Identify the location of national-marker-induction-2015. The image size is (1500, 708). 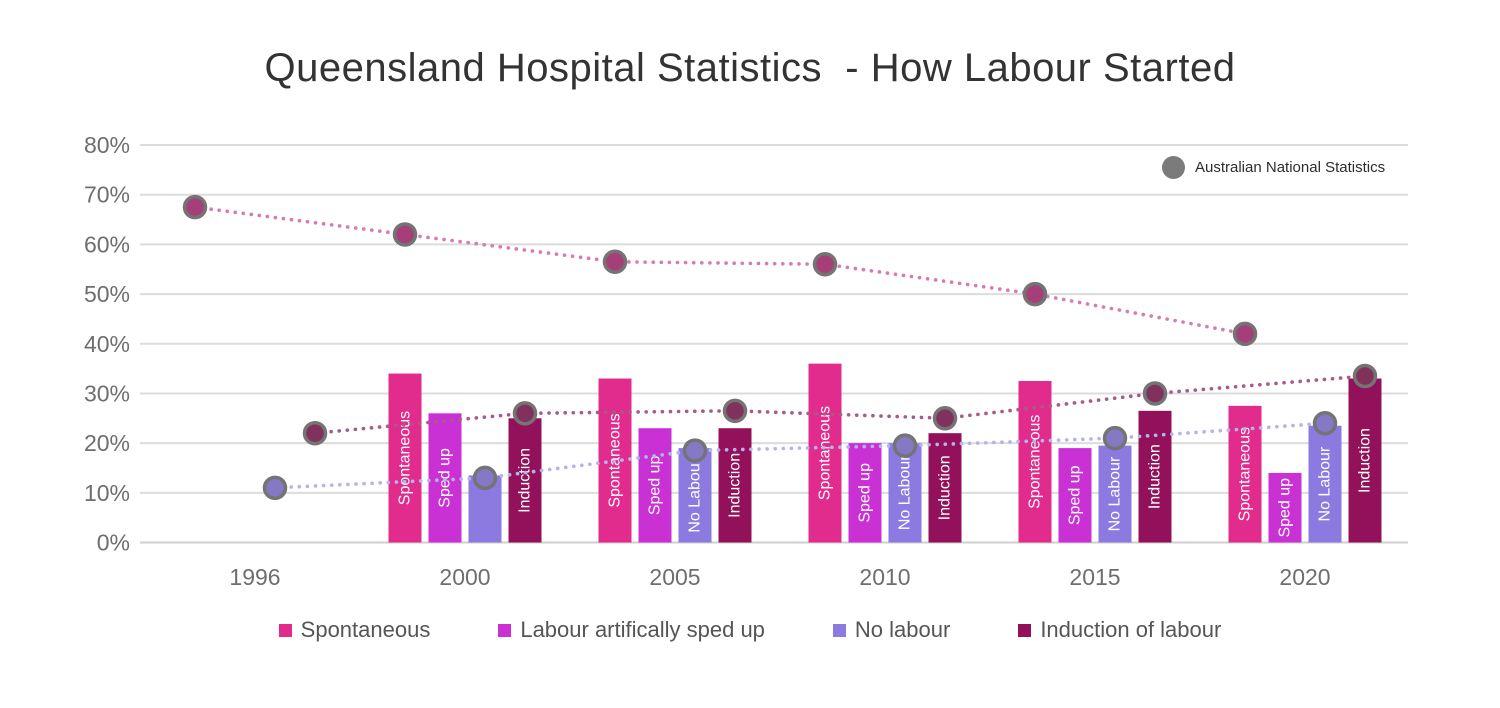
(1155, 393).